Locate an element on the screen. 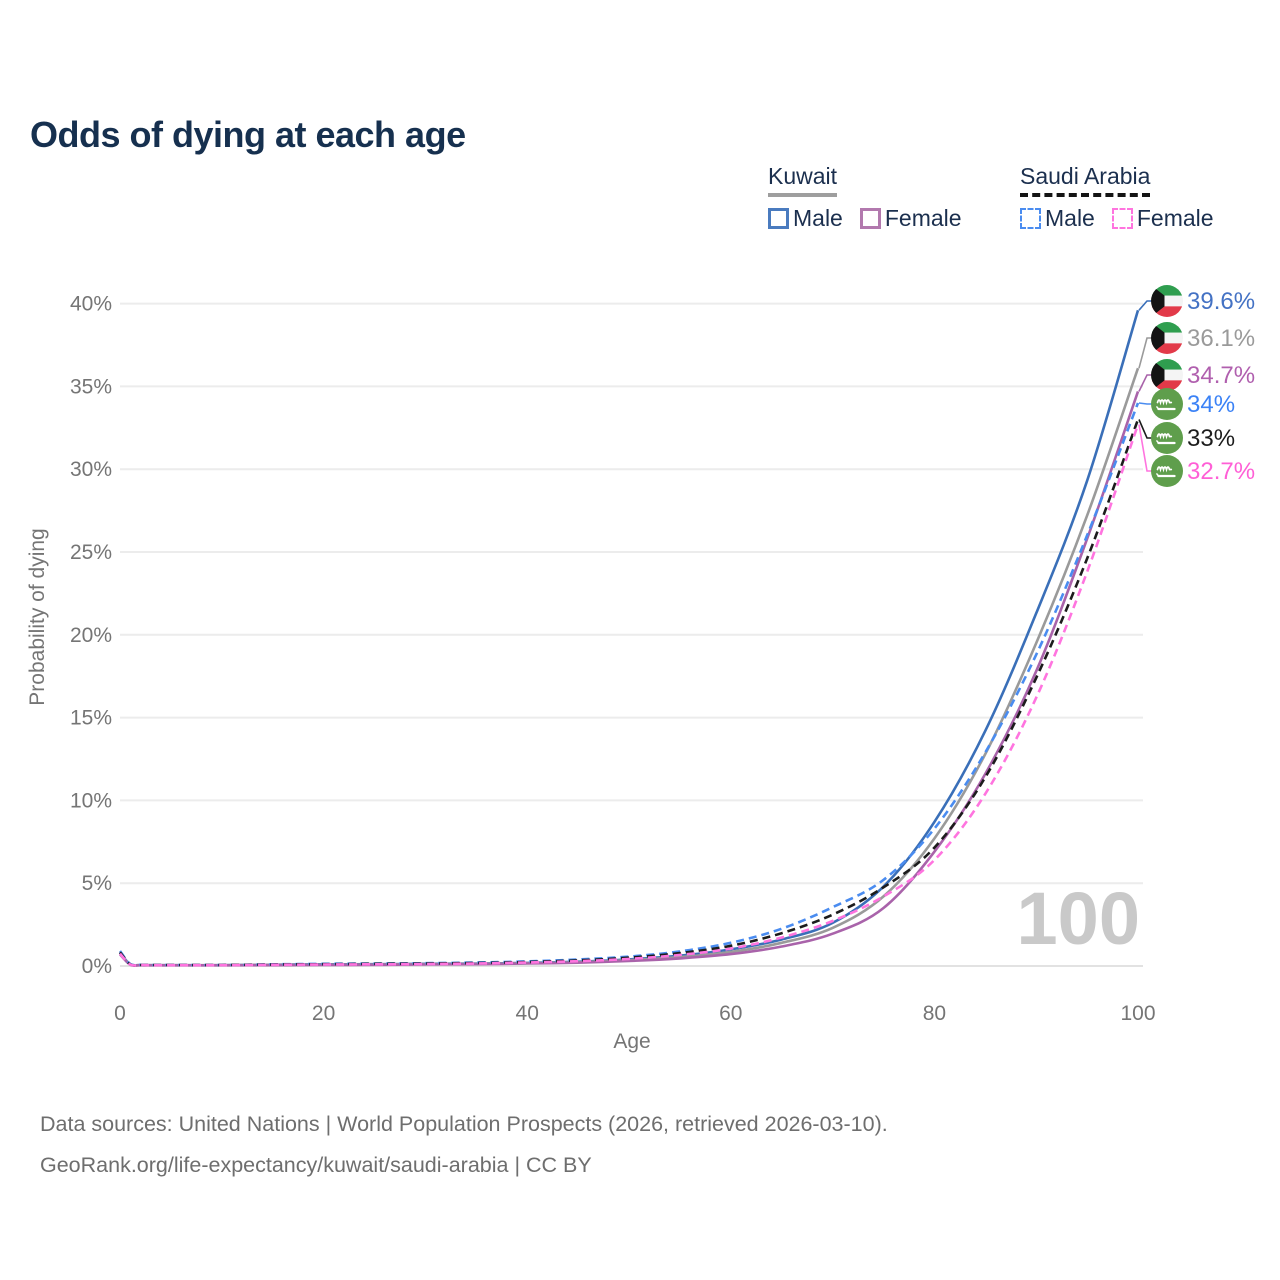 The height and width of the screenshot is (1280, 1280). y-tick-label: 30% is located at coordinates (91, 469).